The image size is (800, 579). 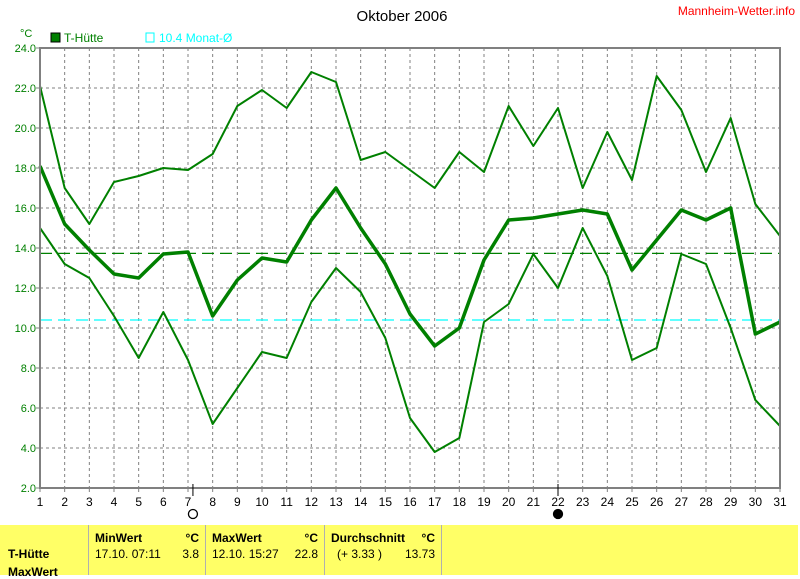 I want to click on max-unit: °C, so click(x=311, y=538).